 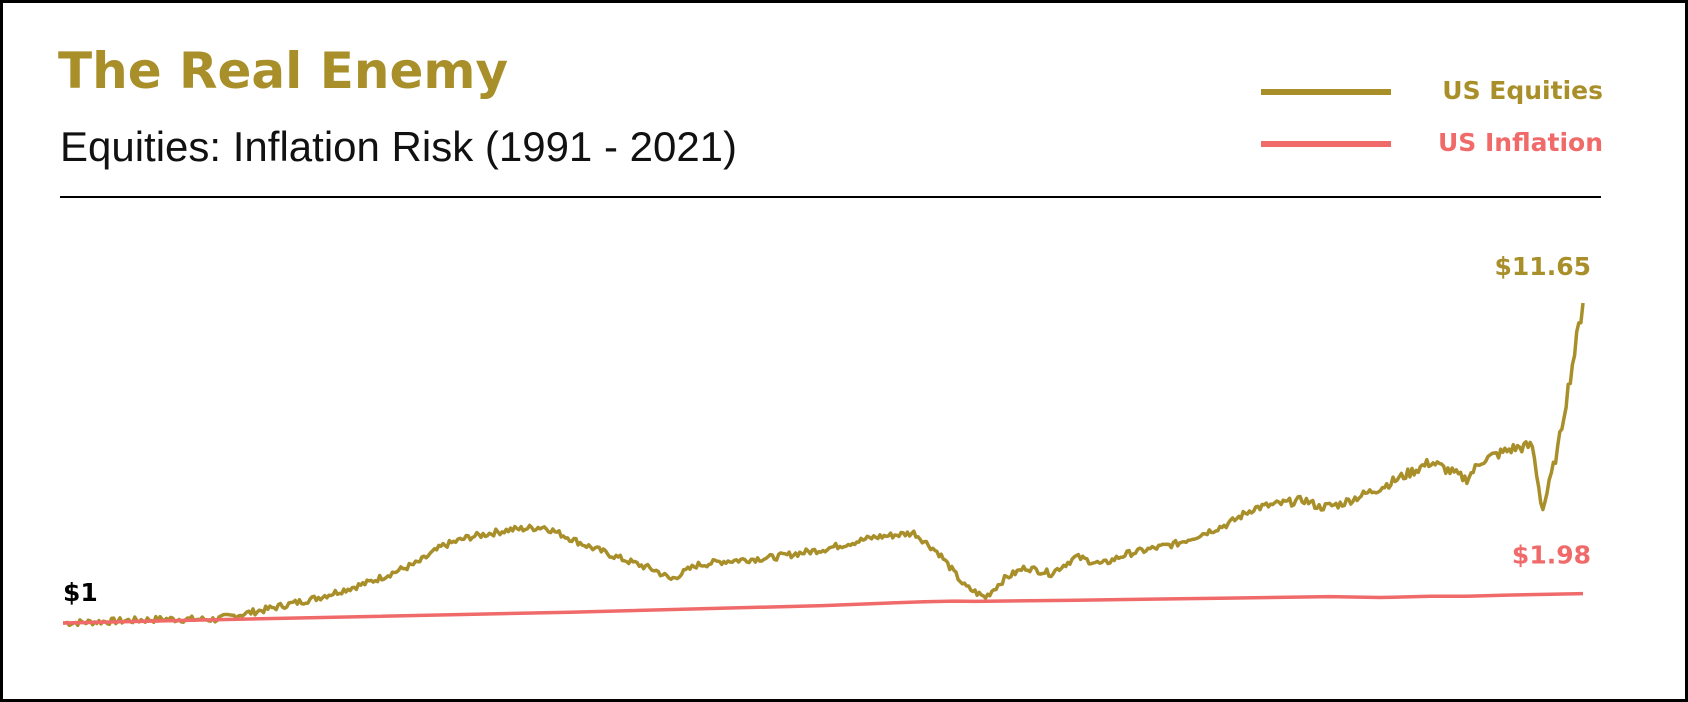 I want to click on legend-label-us-inflation: US Inflation, so click(x=1520, y=142).